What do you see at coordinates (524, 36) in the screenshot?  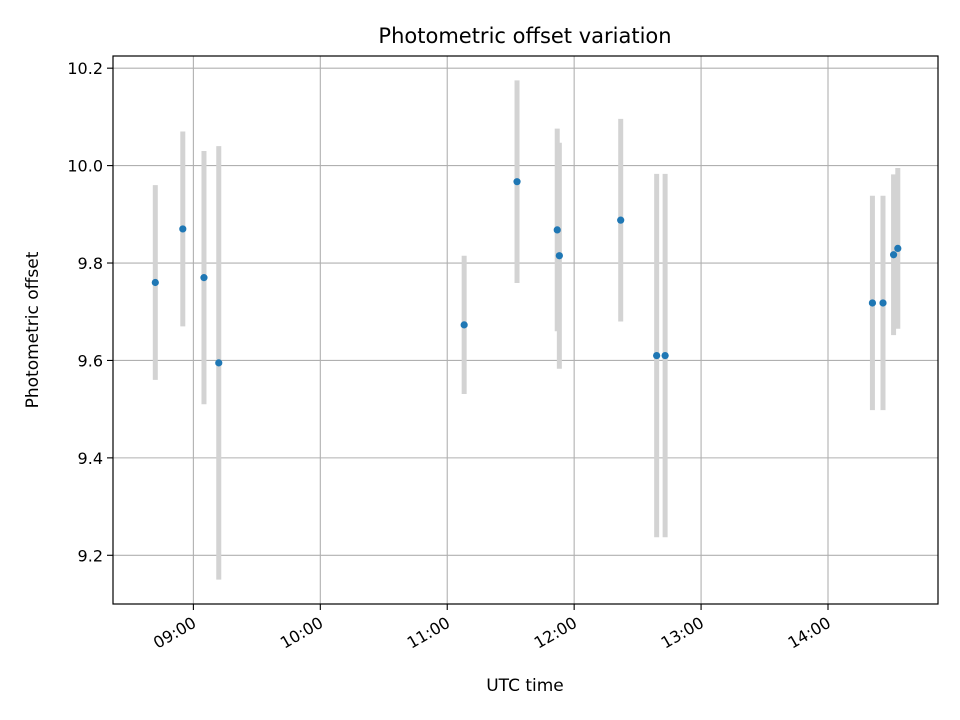 I see `chart-title: Photometric offset variation` at bounding box center [524, 36].